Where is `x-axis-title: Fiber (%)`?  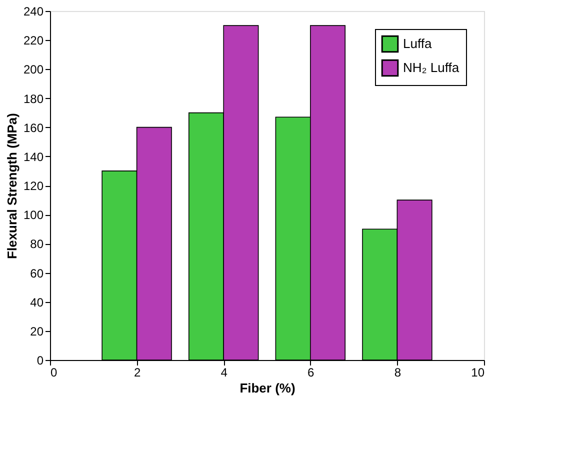
x-axis-title: Fiber (%) is located at coordinates (268, 388).